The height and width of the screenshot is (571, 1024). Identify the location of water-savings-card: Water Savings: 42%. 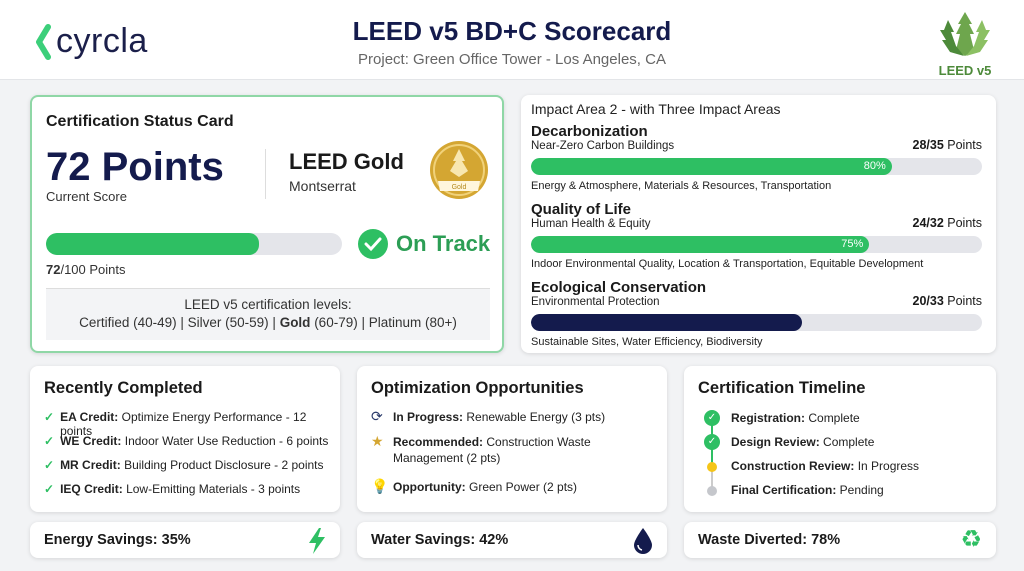
(512, 540).